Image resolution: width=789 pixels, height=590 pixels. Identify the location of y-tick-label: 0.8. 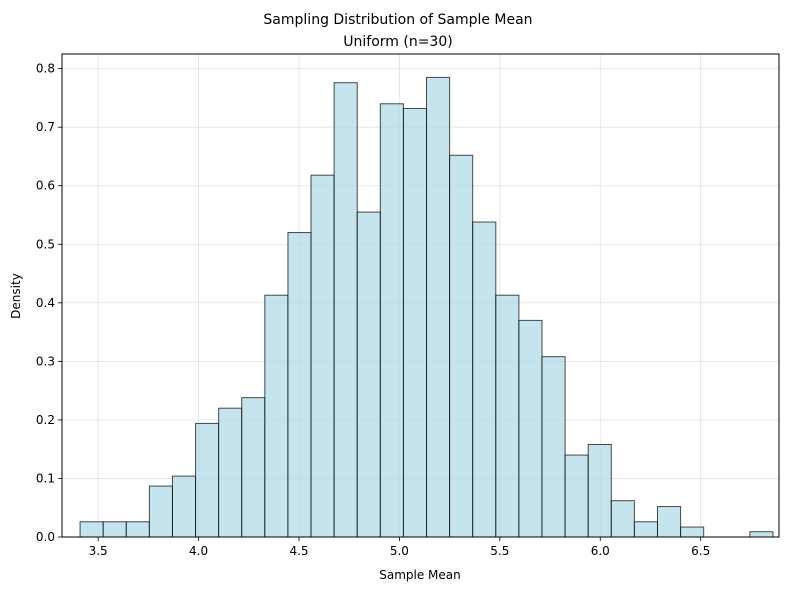
(45, 69).